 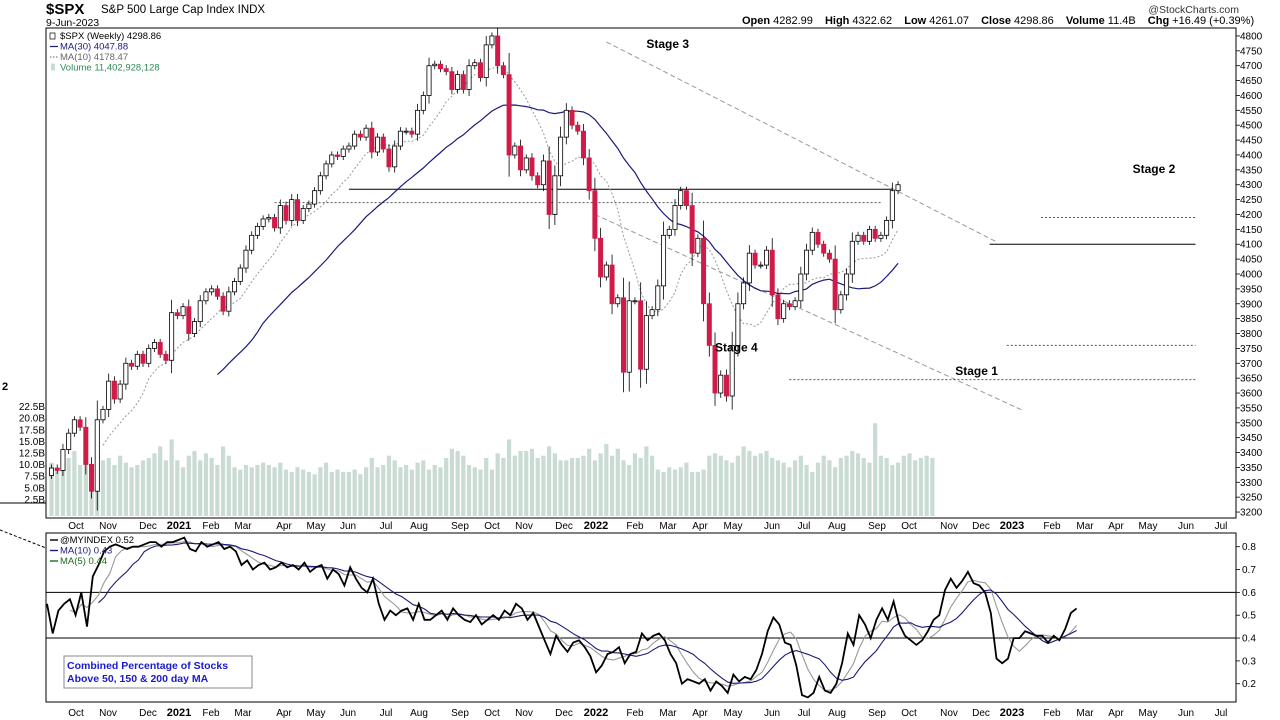 I want to click on stage3-upper-trendline, so click(x=801, y=141).